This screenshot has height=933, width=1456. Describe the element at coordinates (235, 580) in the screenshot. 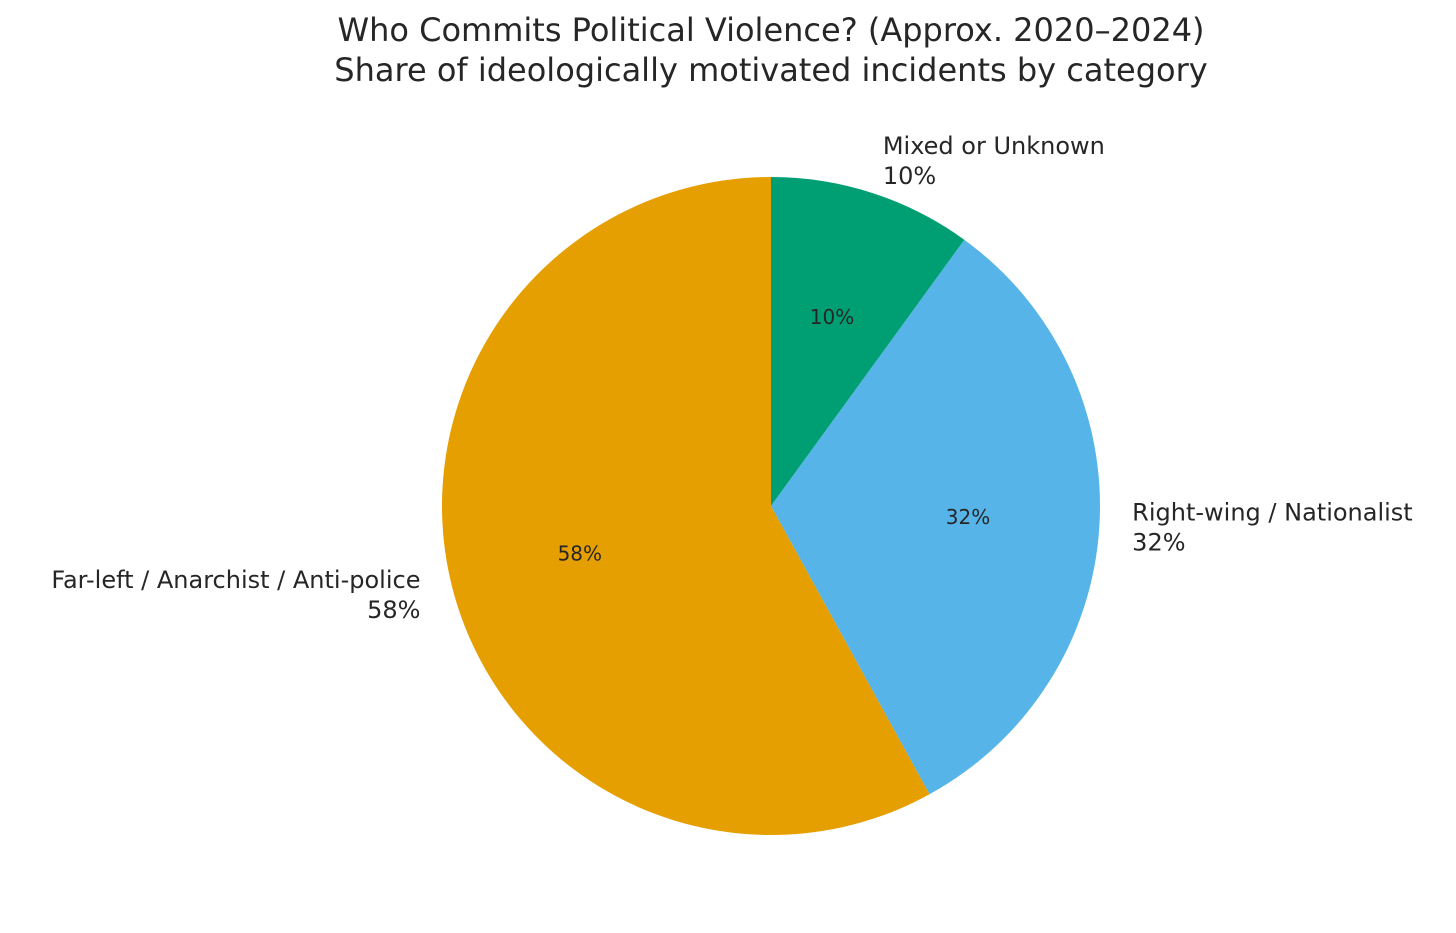

I see `slice-name: Far-left / Anarchist / Anti-police` at that location.